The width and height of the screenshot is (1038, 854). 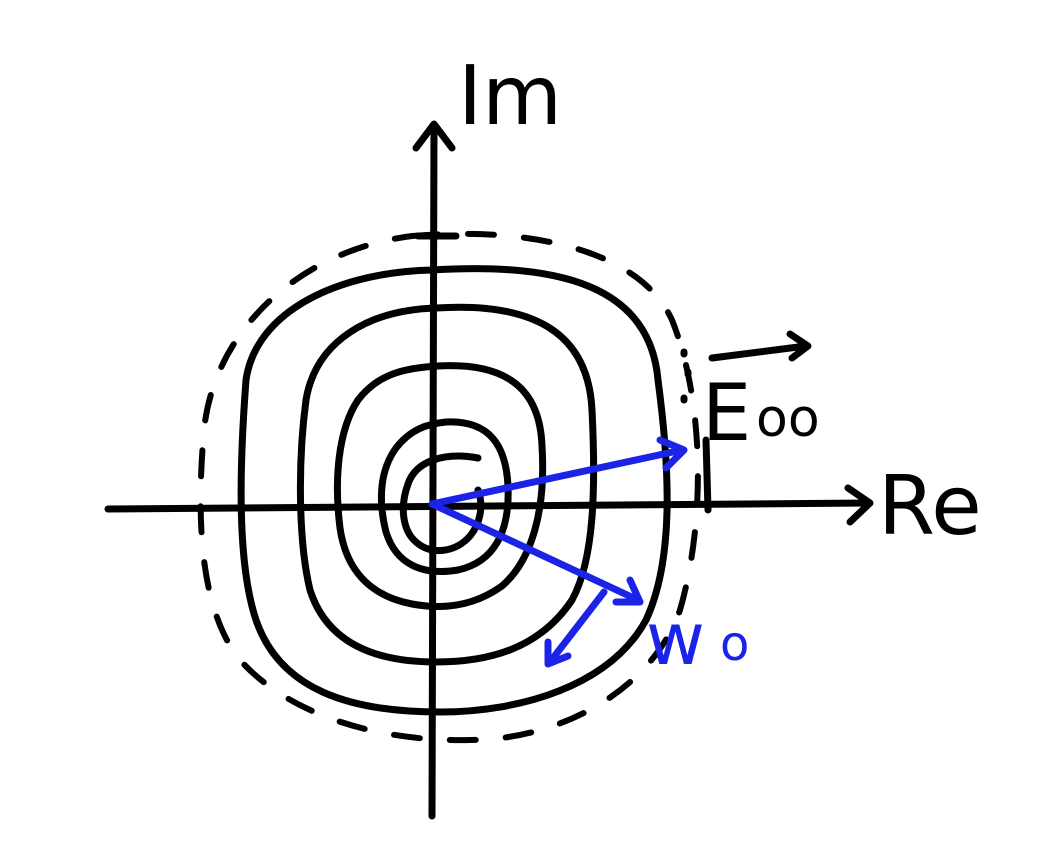 What do you see at coordinates (788, 419) in the screenshot?
I see `e-vector-subscript: oo` at bounding box center [788, 419].